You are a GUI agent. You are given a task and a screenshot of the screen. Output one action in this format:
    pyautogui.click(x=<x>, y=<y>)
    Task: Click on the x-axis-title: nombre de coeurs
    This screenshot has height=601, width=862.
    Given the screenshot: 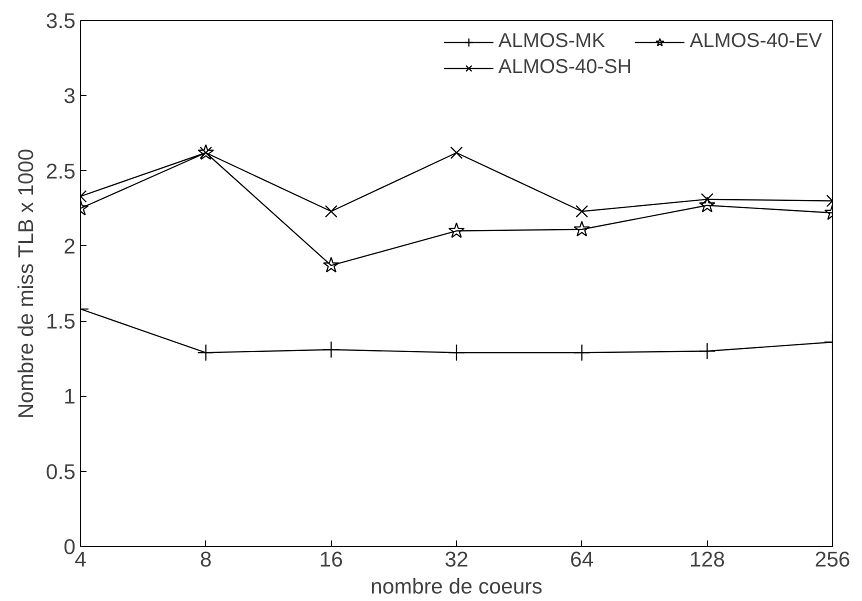 What is the action you would take?
    pyautogui.click(x=456, y=586)
    